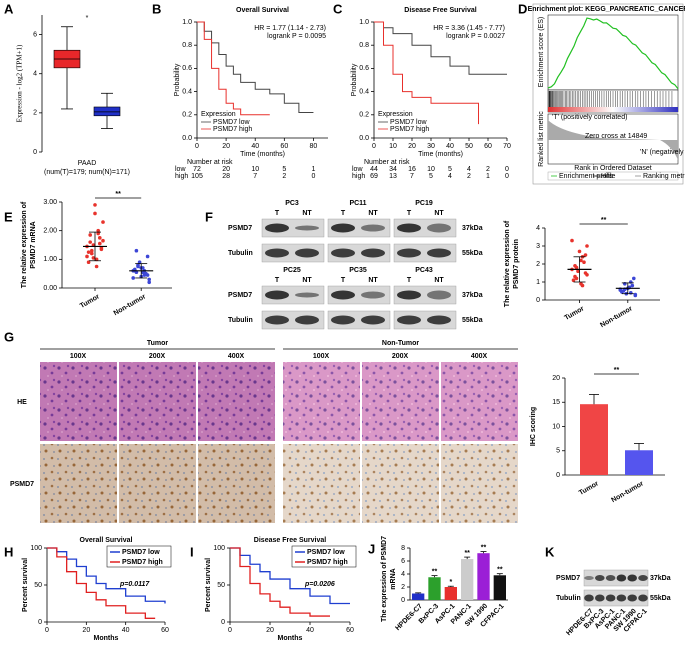 The image size is (685, 646). What do you see at coordinates (50, 202) in the screenshot?
I see `y-tick-label: 3.00` at bounding box center [50, 202].